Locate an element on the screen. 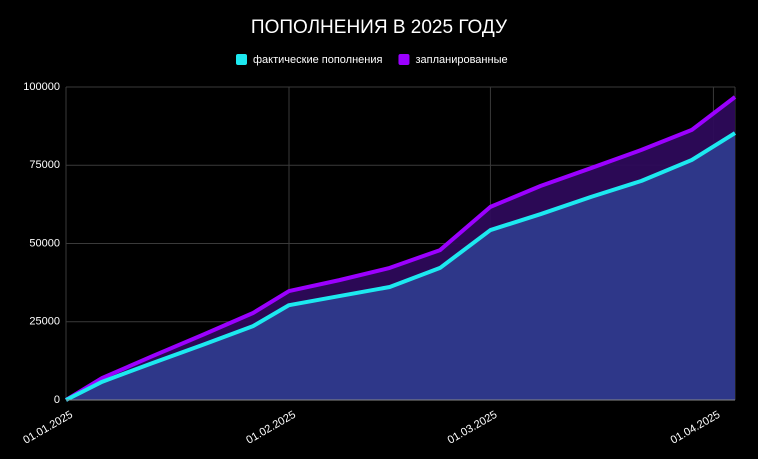 Image resolution: width=758 pixels, height=459 pixels. legend-label: запланированные is located at coordinates (461, 60).